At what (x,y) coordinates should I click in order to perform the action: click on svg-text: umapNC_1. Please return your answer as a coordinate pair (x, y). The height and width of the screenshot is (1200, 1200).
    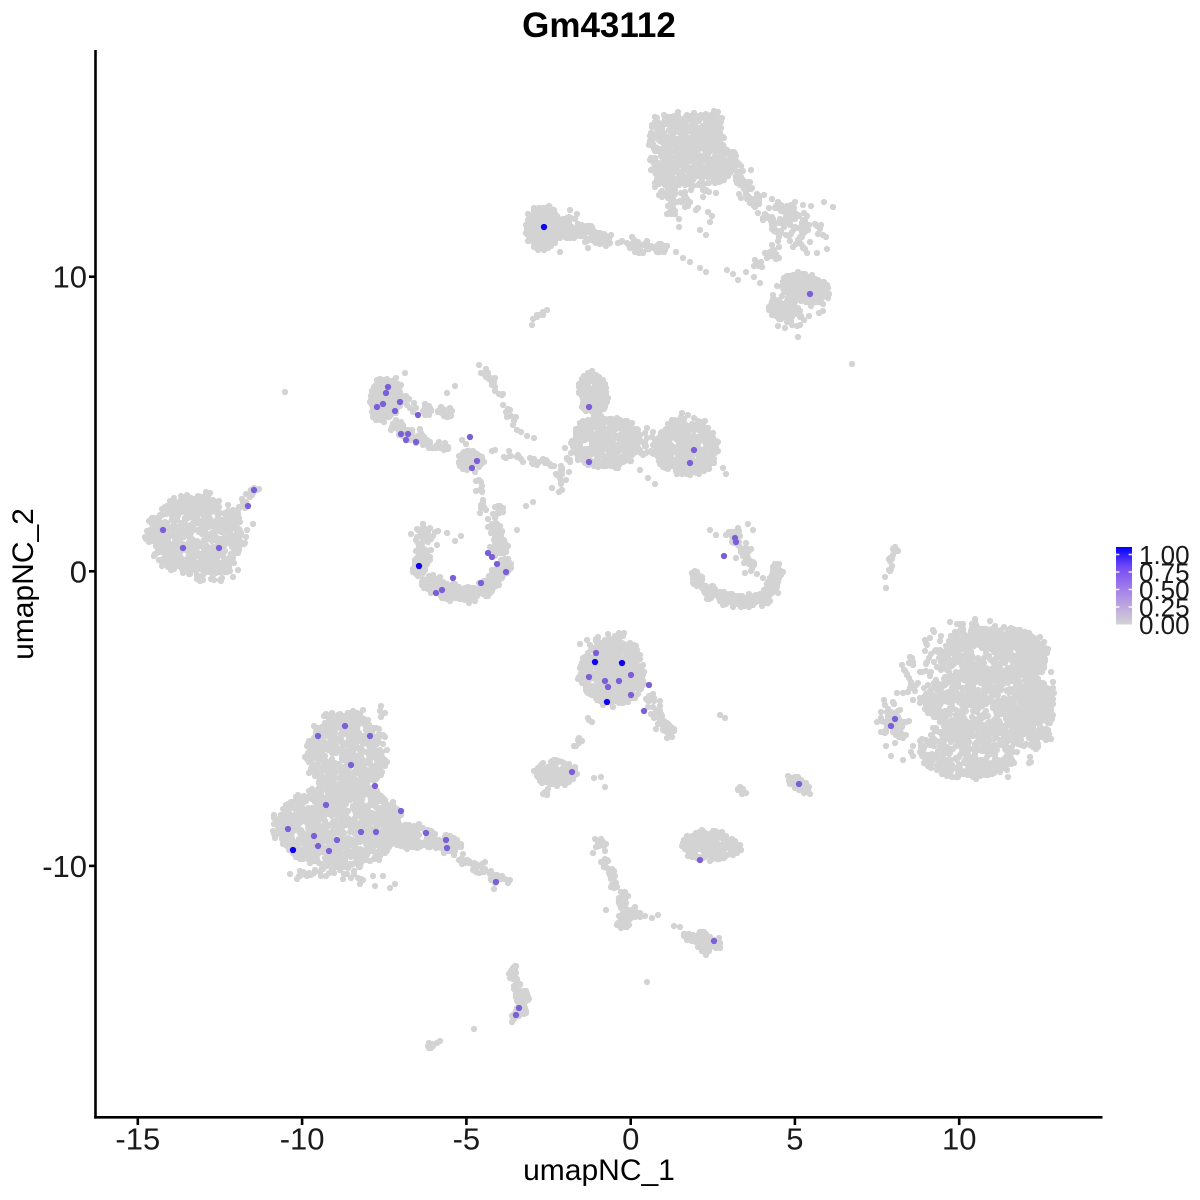
    Looking at the image, I should click on (599, 1170).